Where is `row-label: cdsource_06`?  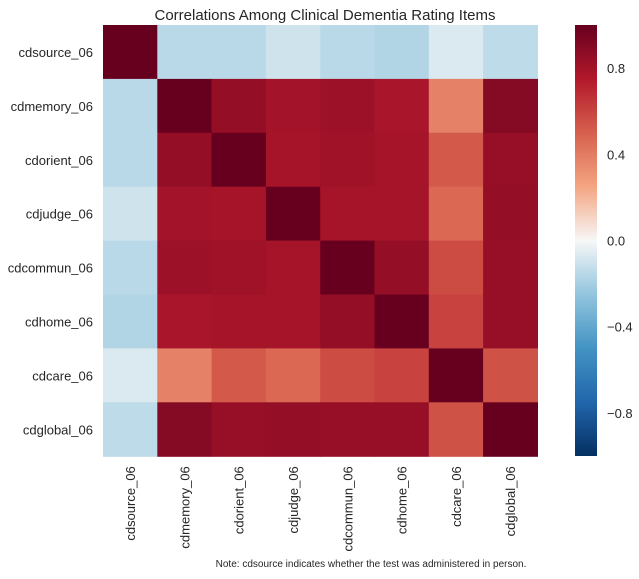 row-label: cdsource_06 is located at coordinates (56, 52).